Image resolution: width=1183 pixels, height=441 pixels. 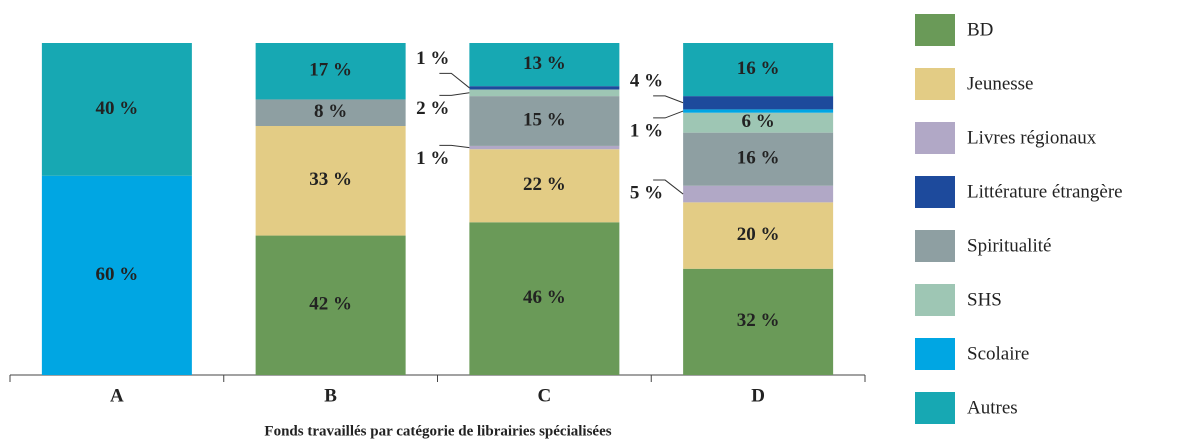 What do you see at coordinates (545, 395) in the screenshot?
I see `x-tick-label: C` at bounding box center [545, 395].